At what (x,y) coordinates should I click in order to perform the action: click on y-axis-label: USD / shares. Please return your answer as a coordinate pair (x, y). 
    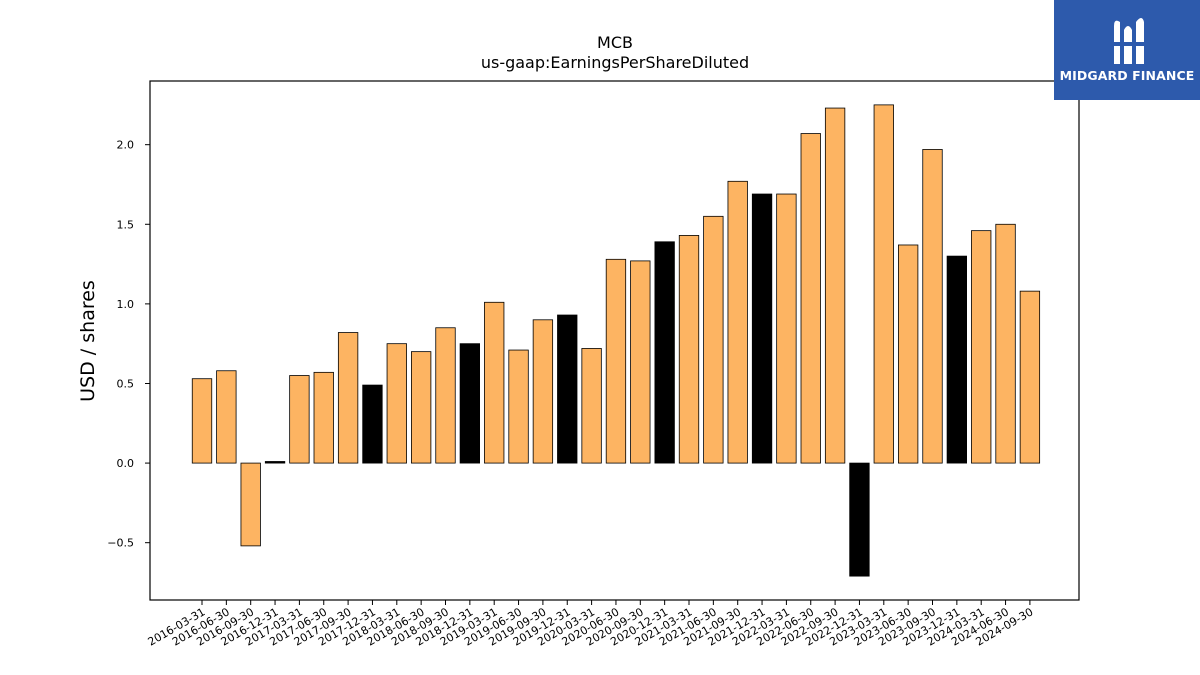
    Looking at the image, I should click on (88, 341).